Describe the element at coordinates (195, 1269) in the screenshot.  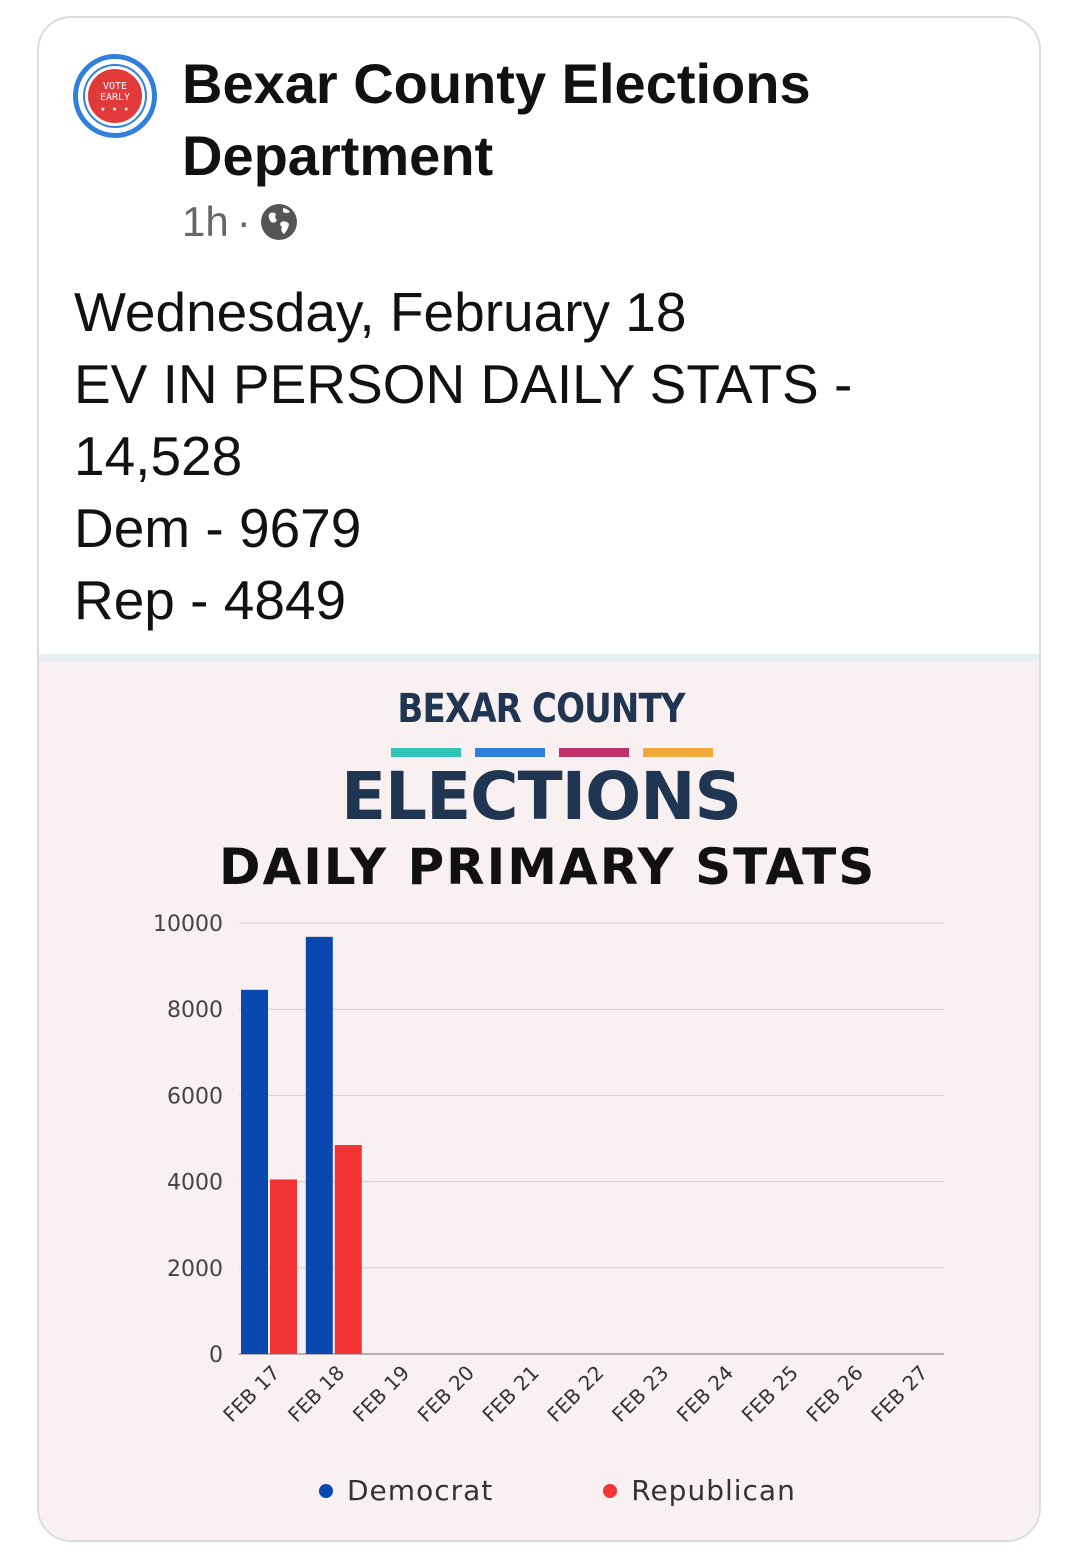
I see `y-tick-label: 2000` at that location.